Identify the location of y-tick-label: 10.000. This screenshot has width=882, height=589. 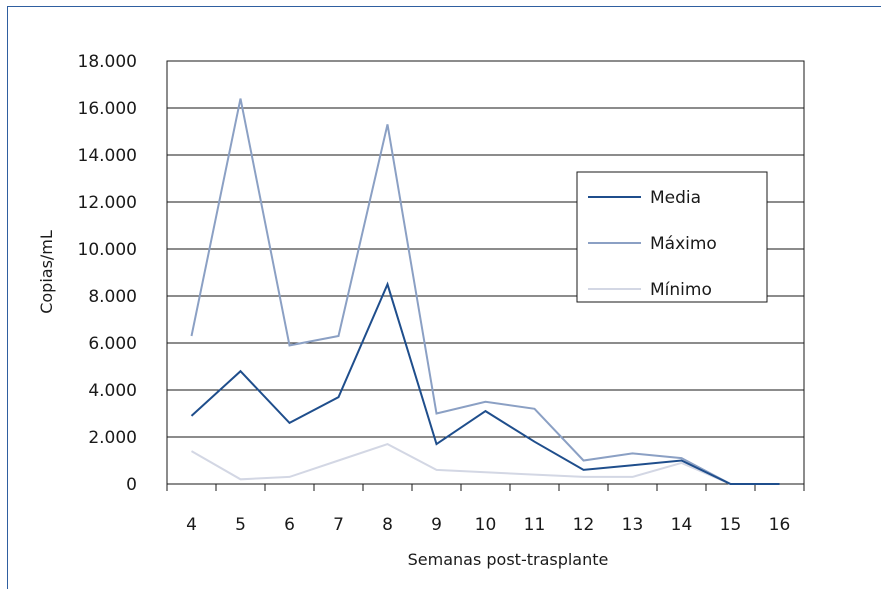
(107, 250).